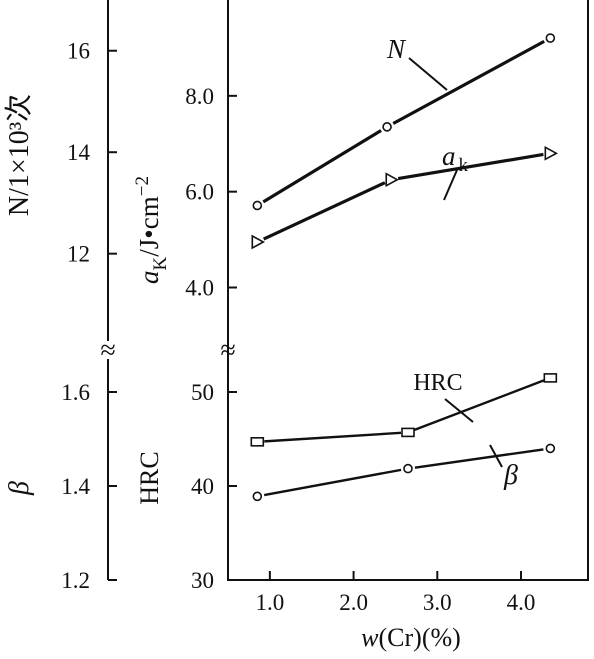 The image size is (594, 659). Describe the element at coordinates (107, 350) in the screenshot. I see `n-axis-break-symbol: ≈` at that location.